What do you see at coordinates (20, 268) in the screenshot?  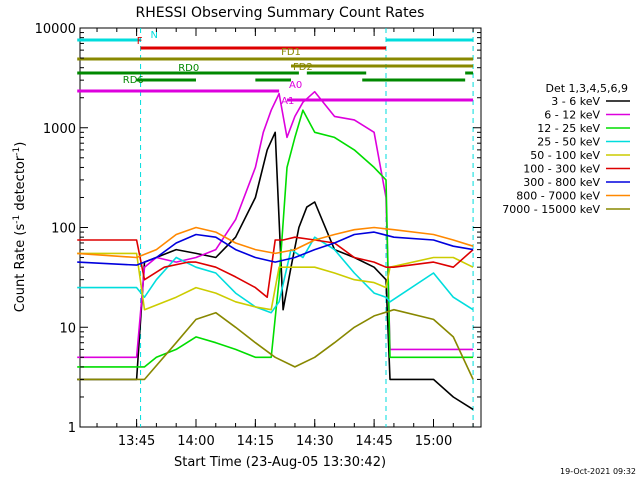 I see `y-axis-label-main: Count Rate (s` at bounding box center [20, 268].